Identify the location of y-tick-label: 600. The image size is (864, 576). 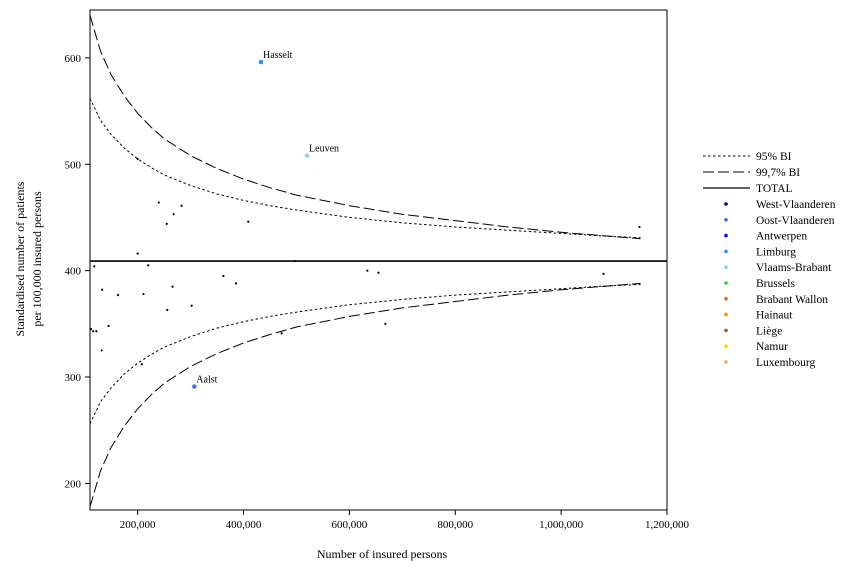
(73, 59).